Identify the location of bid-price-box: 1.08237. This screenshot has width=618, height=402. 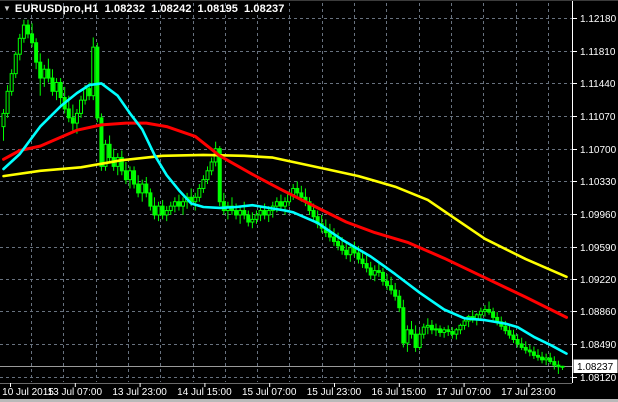
(595, 366).